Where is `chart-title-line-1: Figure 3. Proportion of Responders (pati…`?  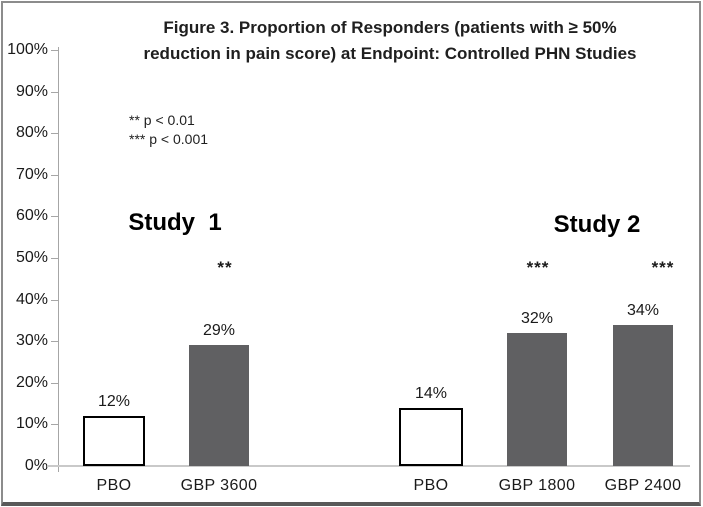 chart-title-line-1: Figure 3. Proportion of Responders (pati… is located at coordinates (390, 27).